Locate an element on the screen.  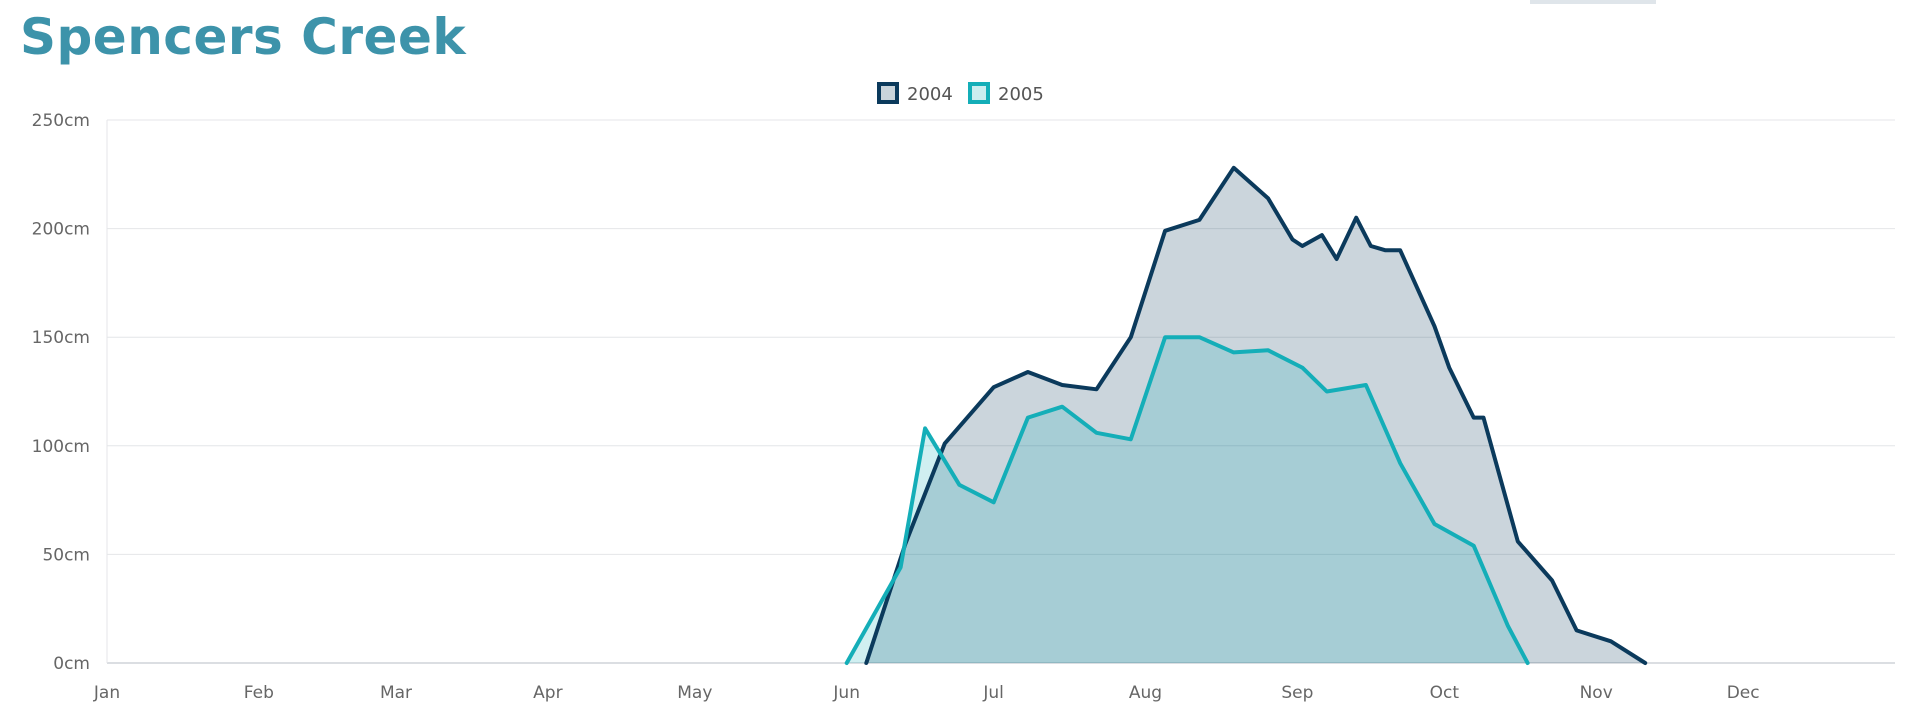
x-tick-labels: Jan Feb Mar Apr May Jun Jul Aug Sep Oct Nov Dec is located at coordinates (926, 693).